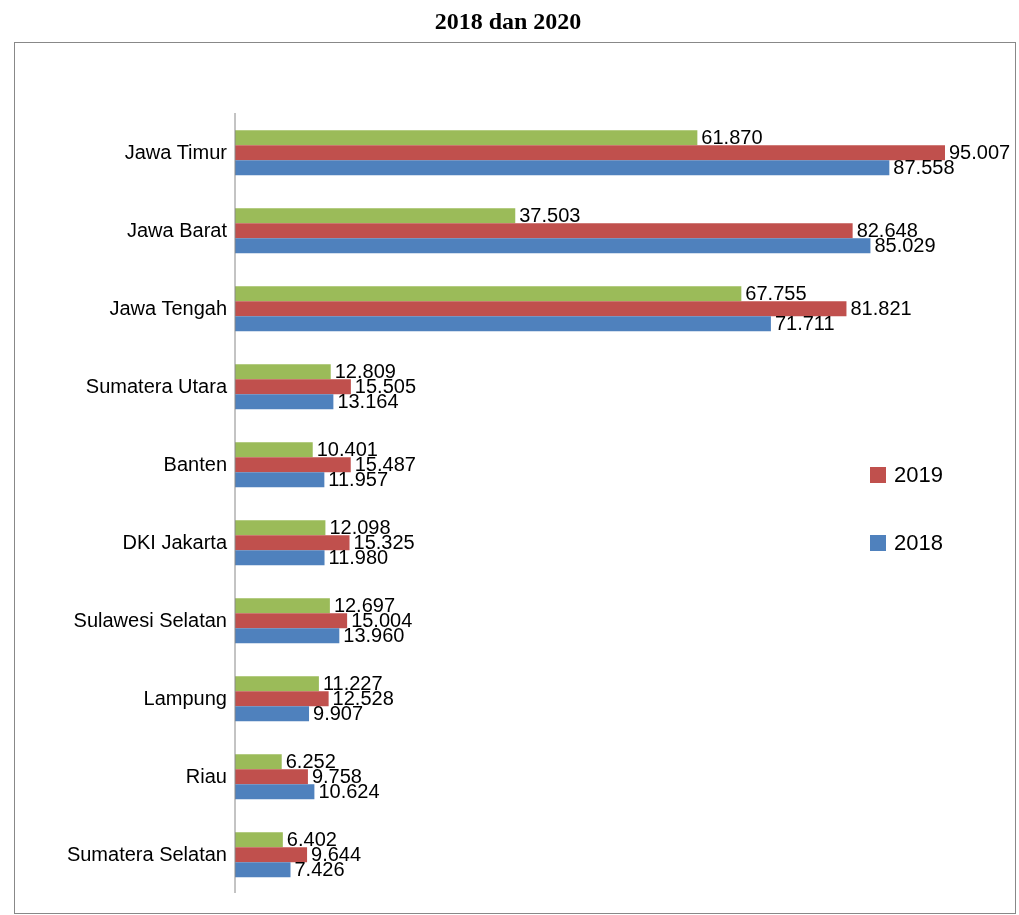 This screenshot has width=1019, height=915. I want to click on data-label: 81.821, so click(881, 307).